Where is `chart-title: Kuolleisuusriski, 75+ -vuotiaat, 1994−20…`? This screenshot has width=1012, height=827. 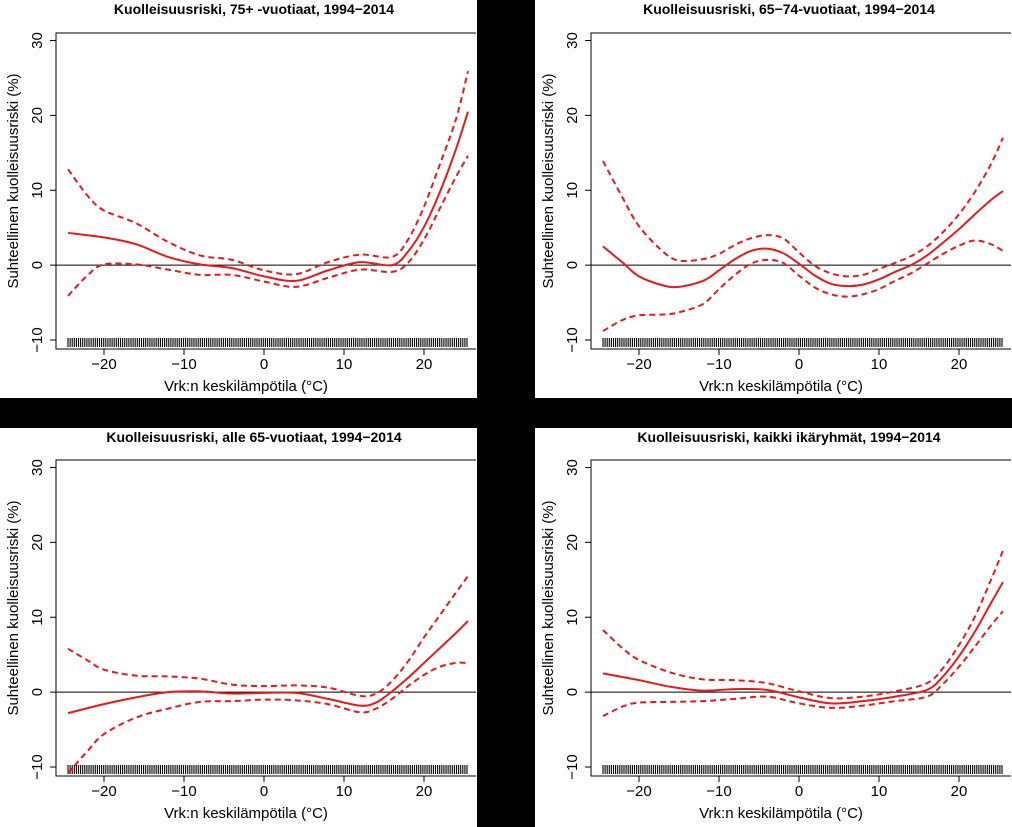
chart-title: Kuolleisuusriski, 75+ -vuotiaat, 1994−20… is located at coordinates (254, 9).